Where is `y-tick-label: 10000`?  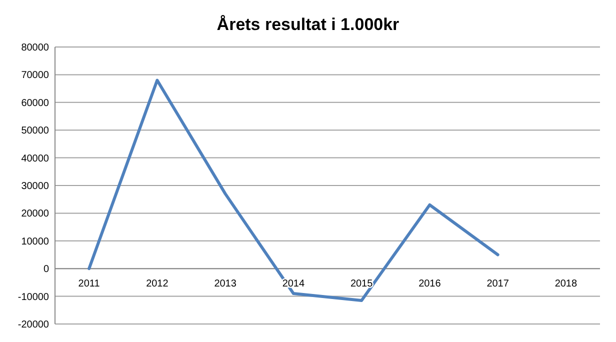
y-tick-label: 10000 is located at coordinates (35, 242).